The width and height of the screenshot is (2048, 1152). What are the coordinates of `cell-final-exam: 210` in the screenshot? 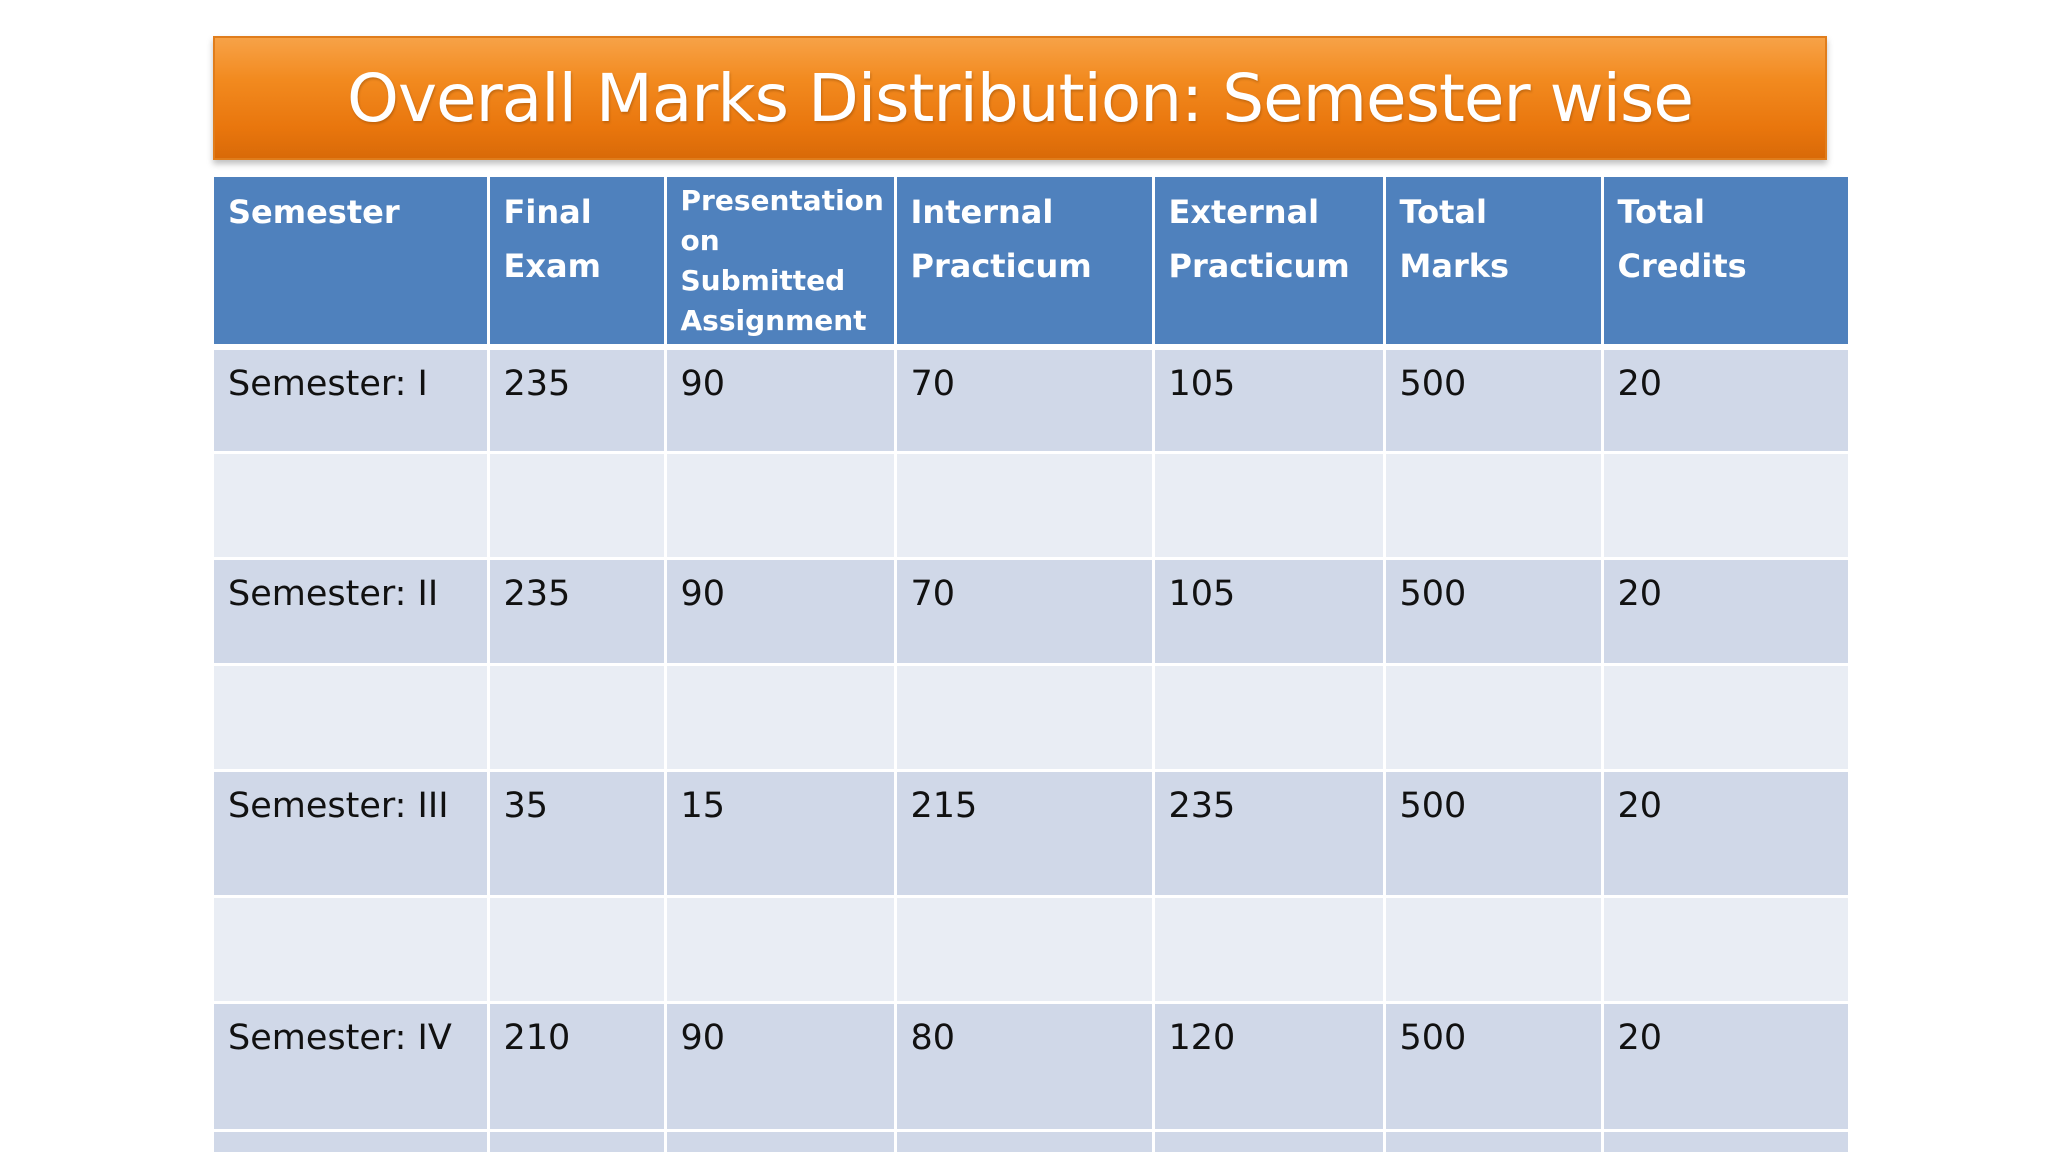 It's located at (577, 1067).